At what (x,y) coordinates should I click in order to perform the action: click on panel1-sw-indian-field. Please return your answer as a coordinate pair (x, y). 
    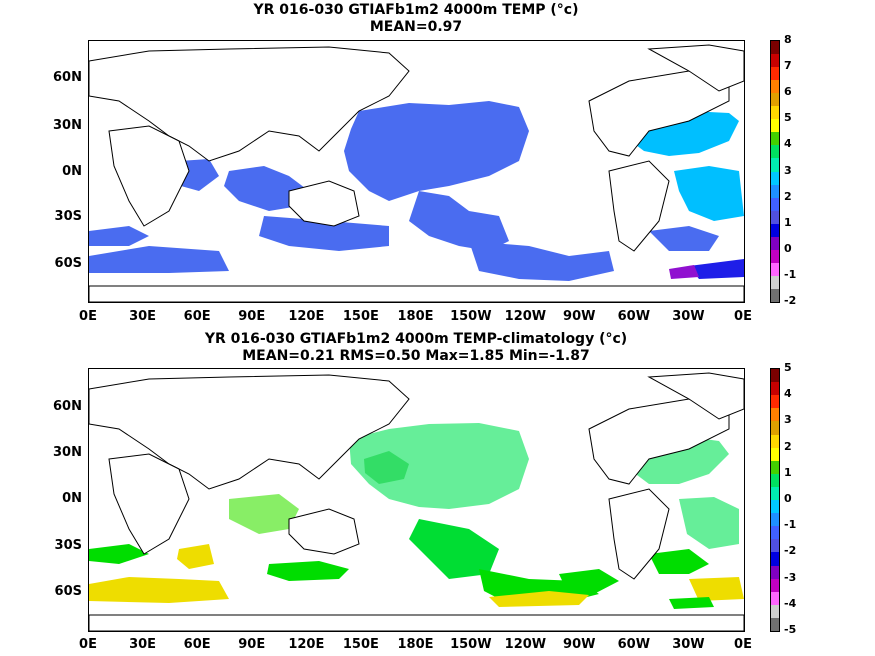
    Looking at the image, I should click on (119, 236).